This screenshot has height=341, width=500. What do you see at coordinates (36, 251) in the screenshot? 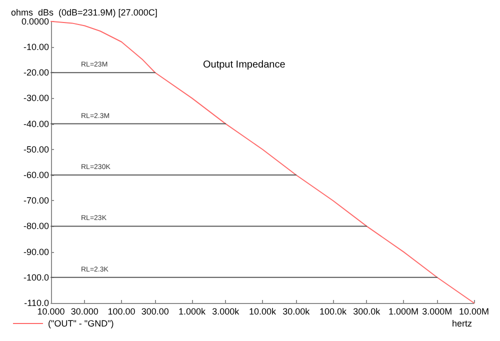
I see `y-tick-label: -90.00` at bounding box center [36, 251].